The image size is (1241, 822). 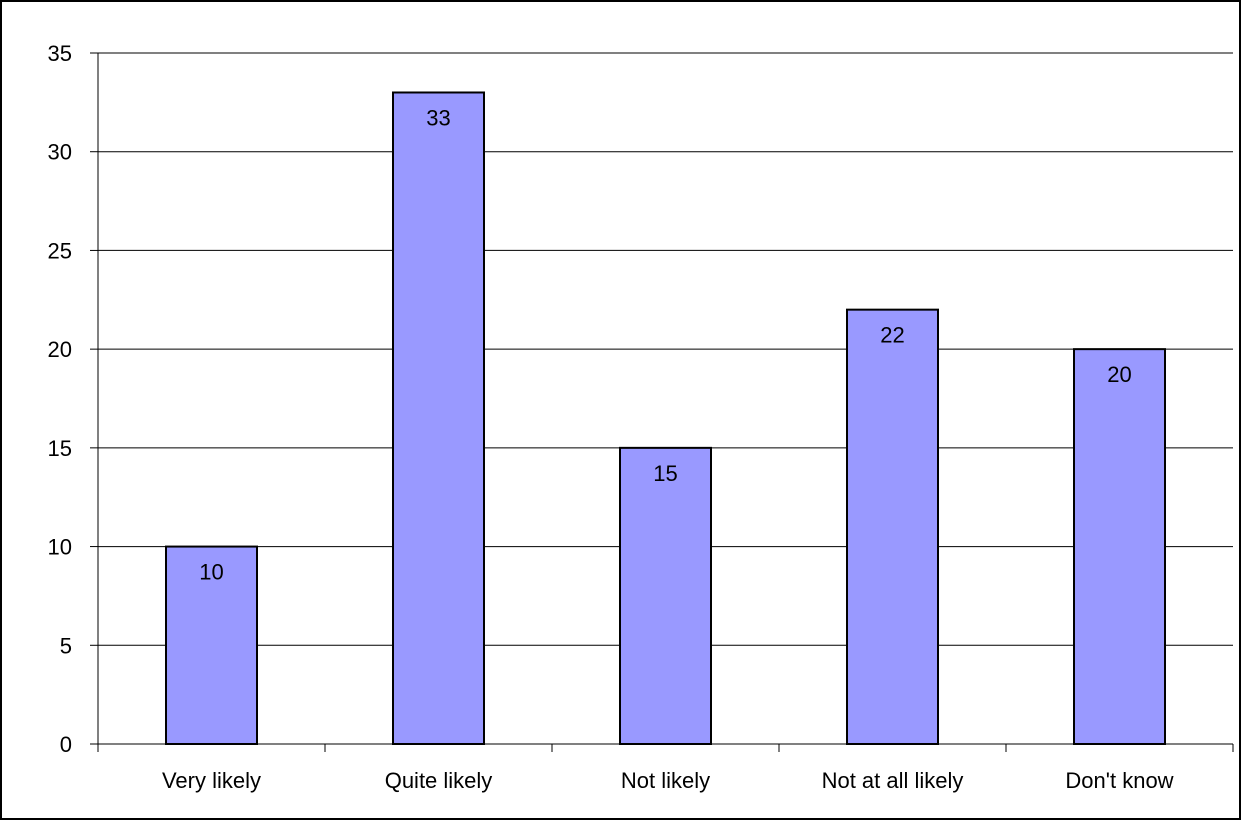 What do you see at coordinates (439, 780) in the screenshot?
I see `x-category-label: Quite likely` at bounding box center [439, 780].